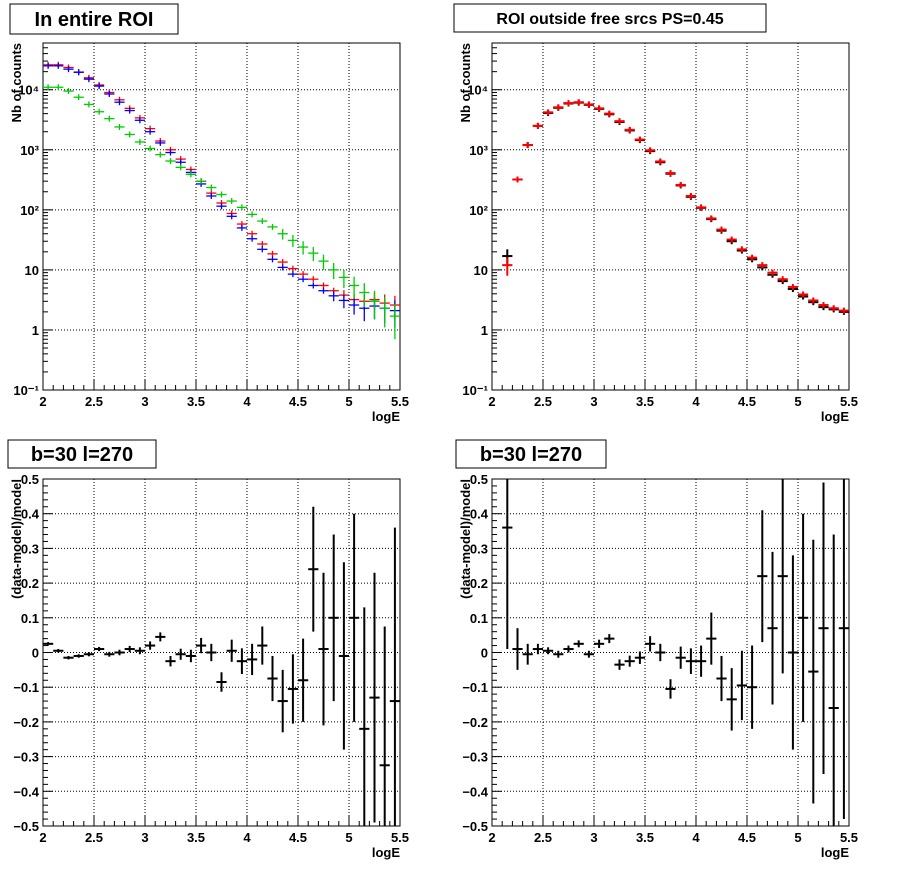  What do you see at coordinates (609, 19) in the screenshot?
I see `chart-title: ROI outside free srcs PS=0.45` at bounding box center [609, 19].